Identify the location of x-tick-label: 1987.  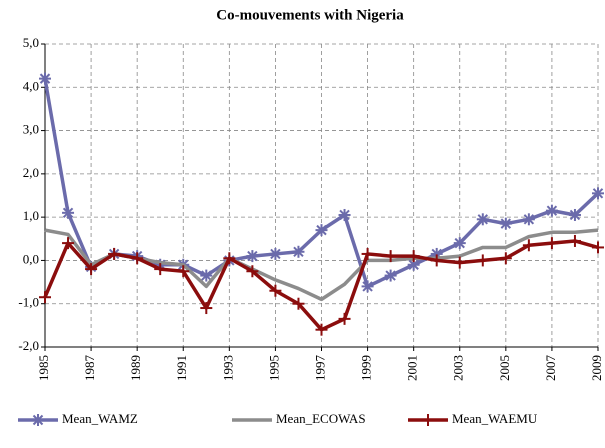
(89, 368).